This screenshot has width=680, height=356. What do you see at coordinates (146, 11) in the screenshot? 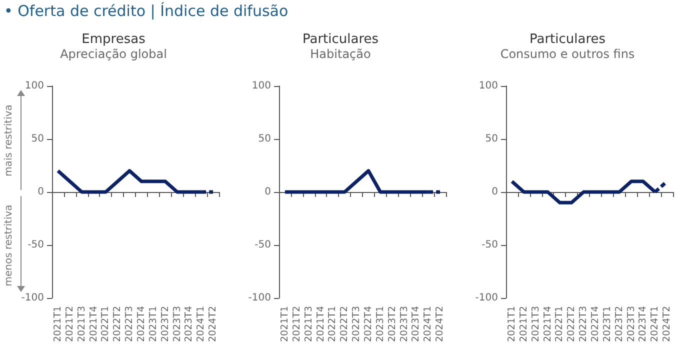
I see `text: • Oferta de crédito | Índice de difusão` at bounding box center [146, 11].